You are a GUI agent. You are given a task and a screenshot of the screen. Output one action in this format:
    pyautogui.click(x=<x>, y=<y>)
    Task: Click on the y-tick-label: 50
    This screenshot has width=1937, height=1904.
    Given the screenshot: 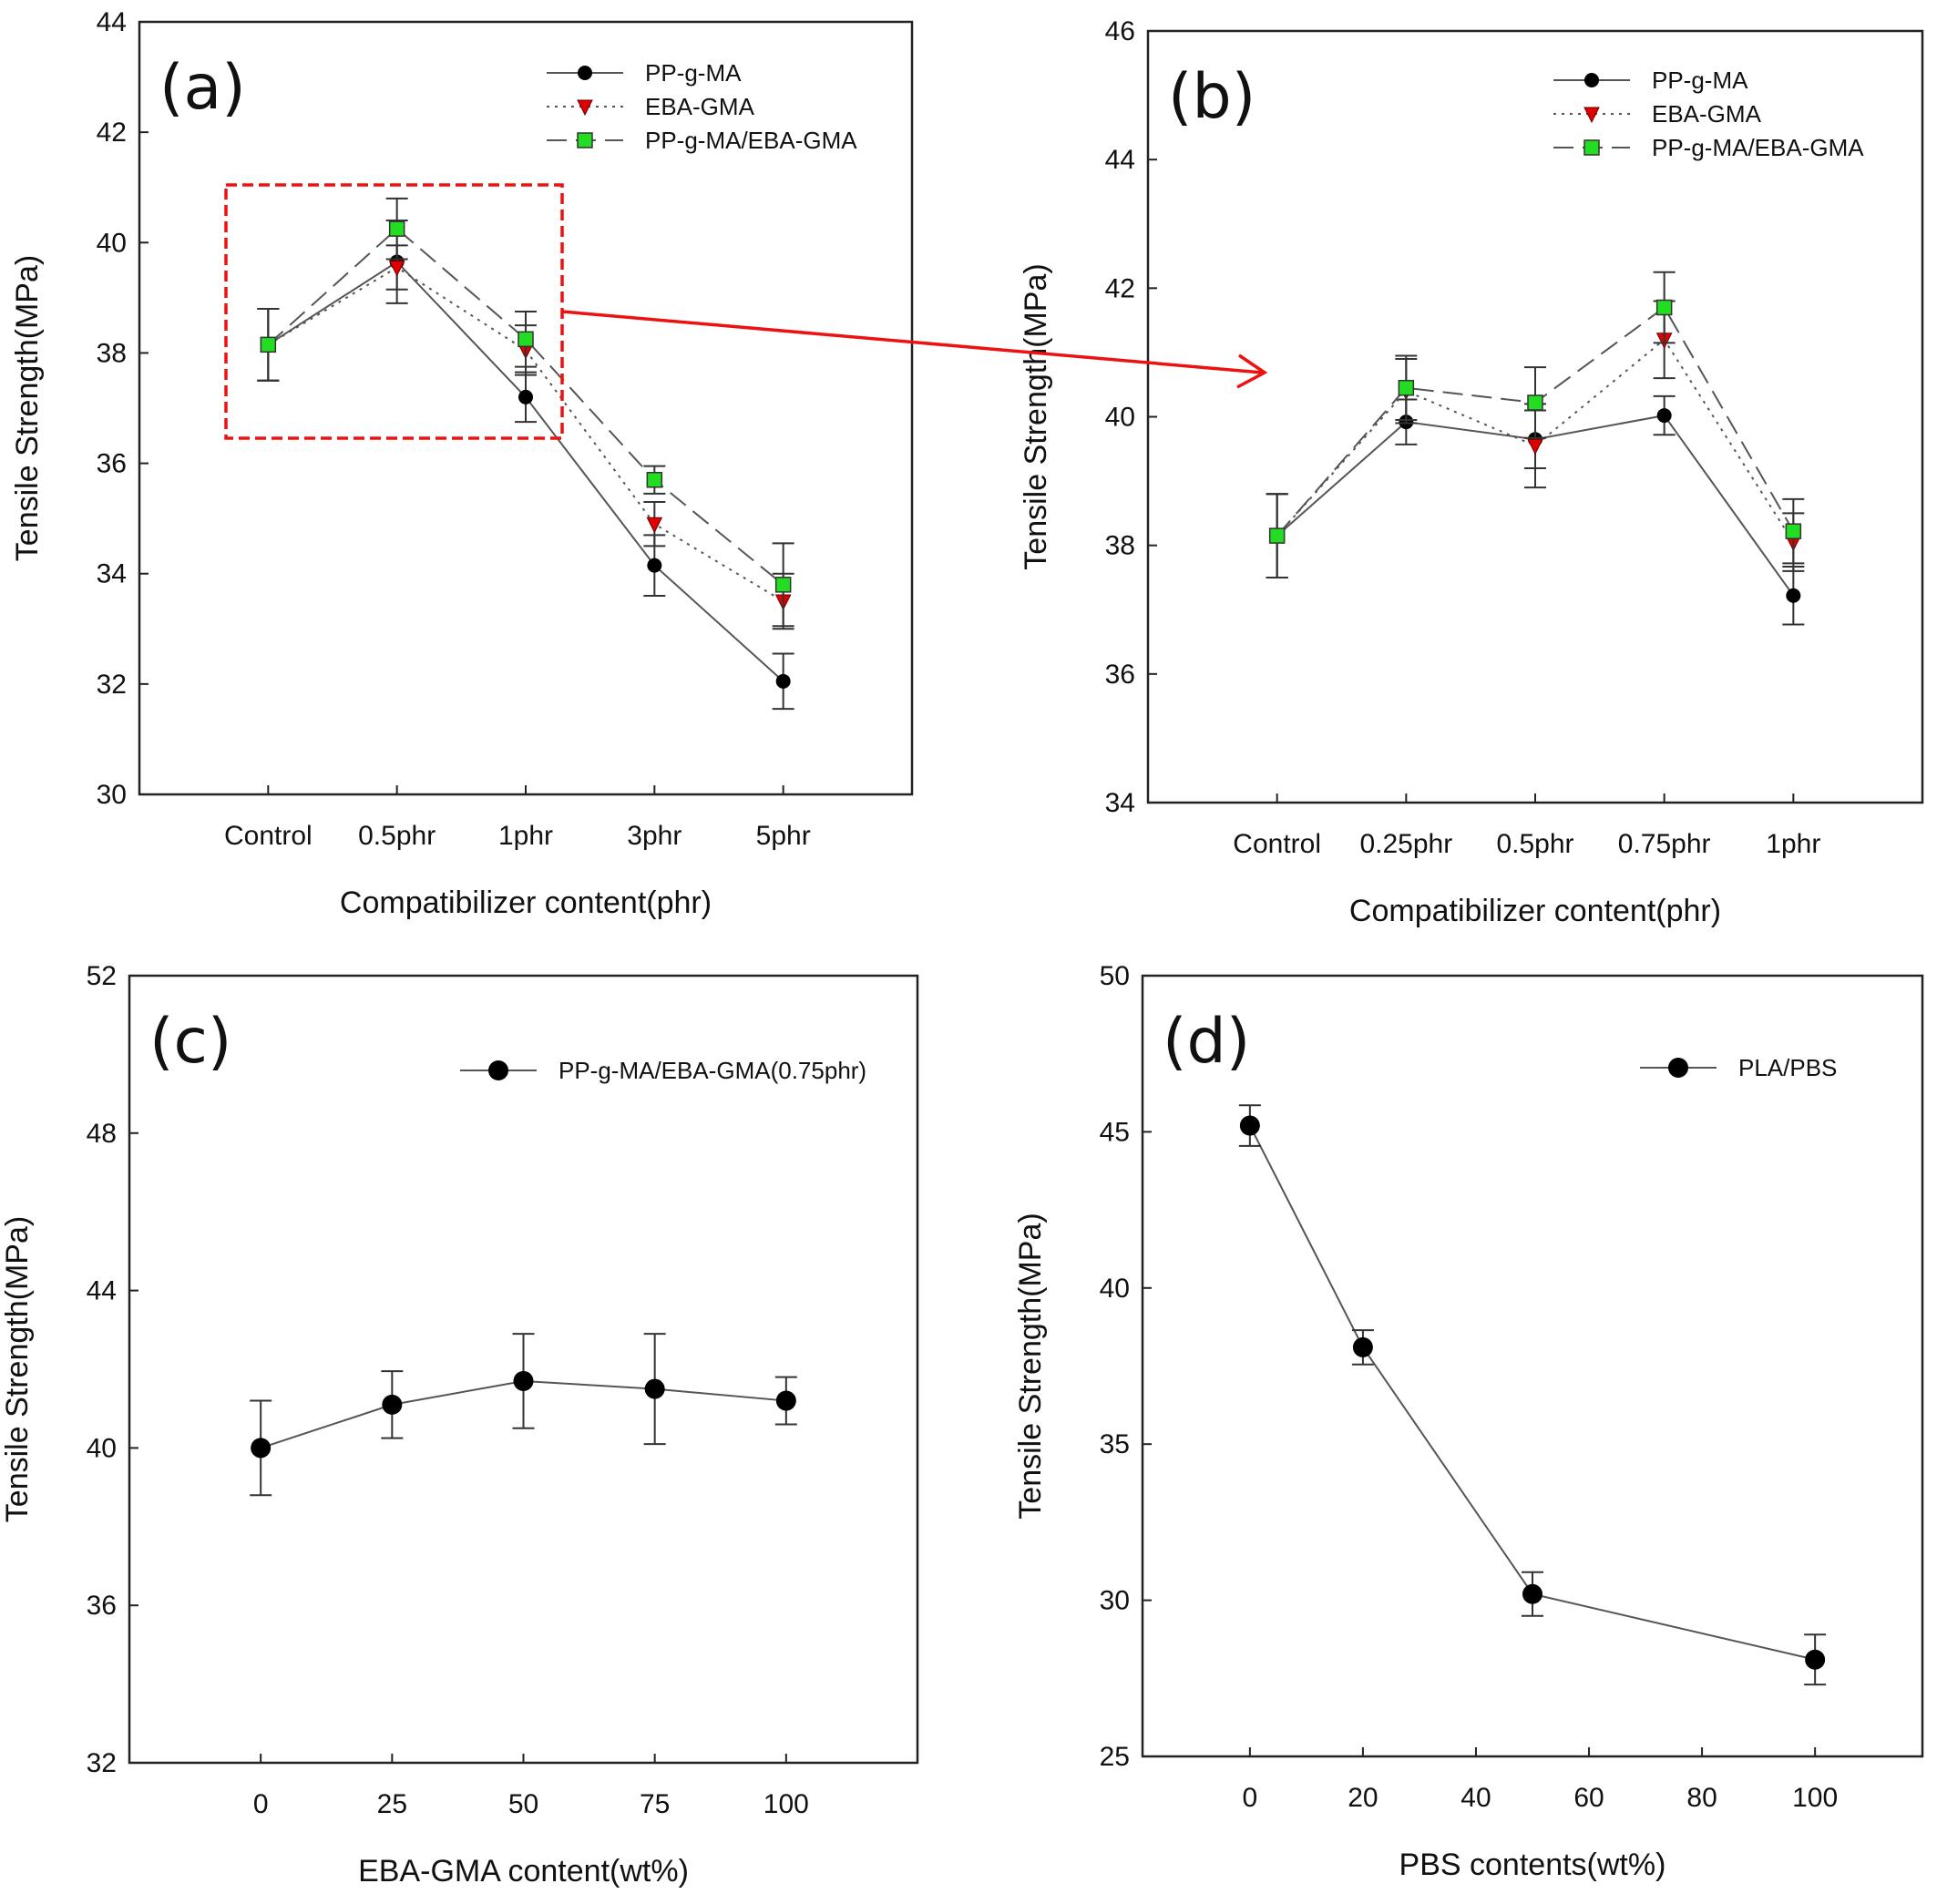 What is the action you would take?
    pyautogui.click(x=1115, y=976)
    